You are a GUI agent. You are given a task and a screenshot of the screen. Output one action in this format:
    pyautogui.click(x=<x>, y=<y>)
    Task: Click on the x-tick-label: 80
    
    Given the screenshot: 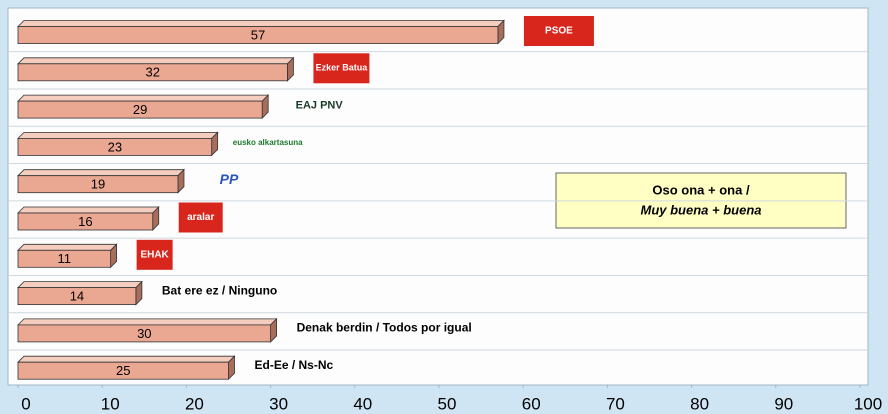 What is the action you would take?
    pyautogui.click(x=699, y=403)
    